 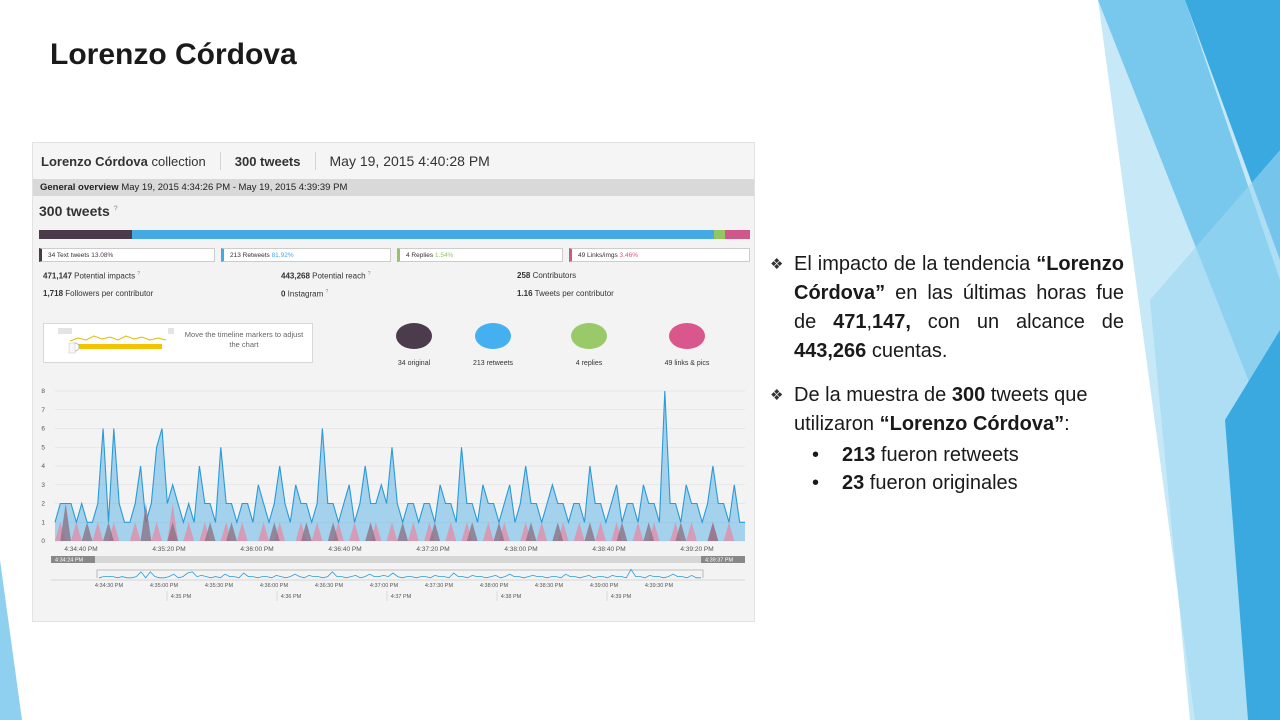 What do you see at coordinates (549, 586) in the screenshot?
I see `navigator-minor-tick: 4:38:30 PM` at bounding box center [549, 586].